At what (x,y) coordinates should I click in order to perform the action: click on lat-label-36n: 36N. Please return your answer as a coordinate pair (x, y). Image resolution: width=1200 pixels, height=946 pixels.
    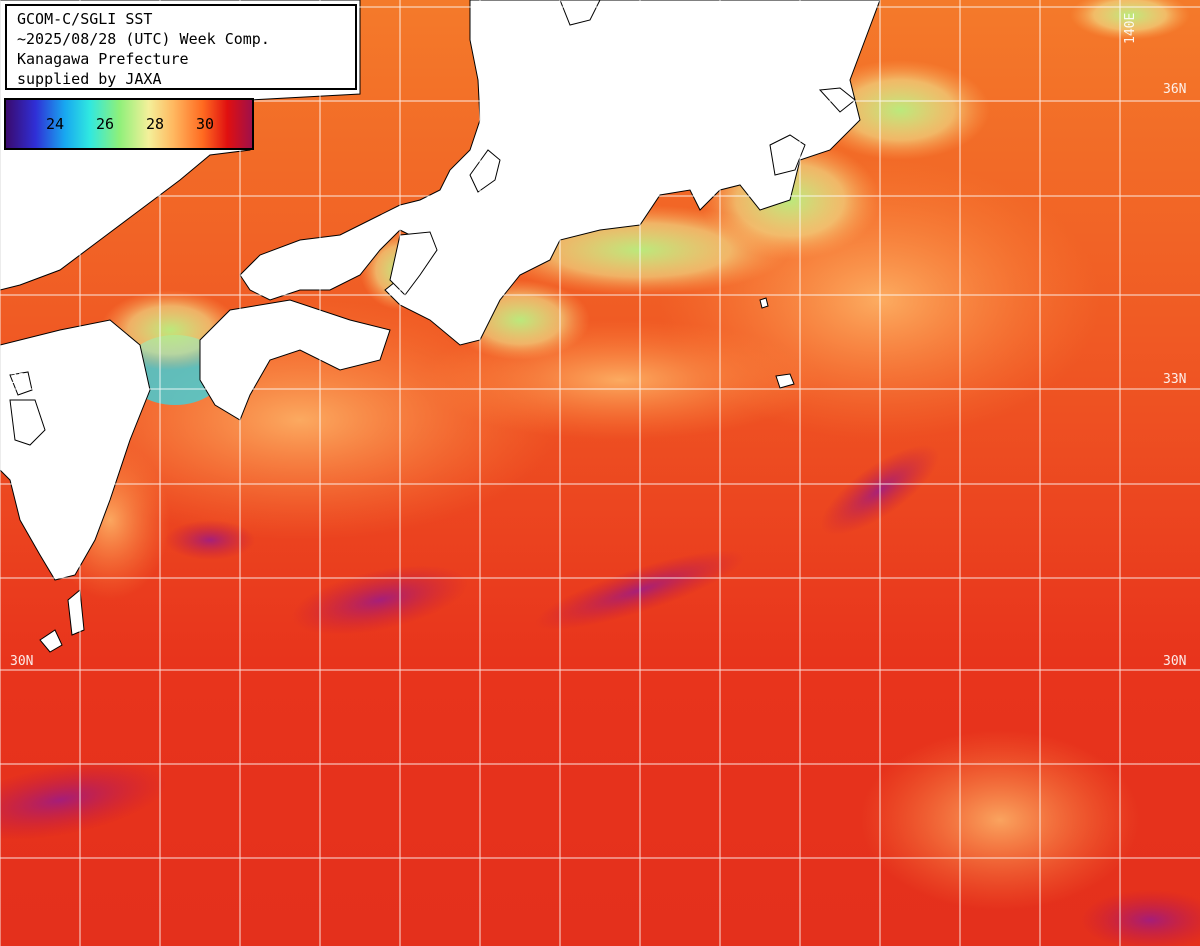
    Looking at the image, I should click on (1175, 89).